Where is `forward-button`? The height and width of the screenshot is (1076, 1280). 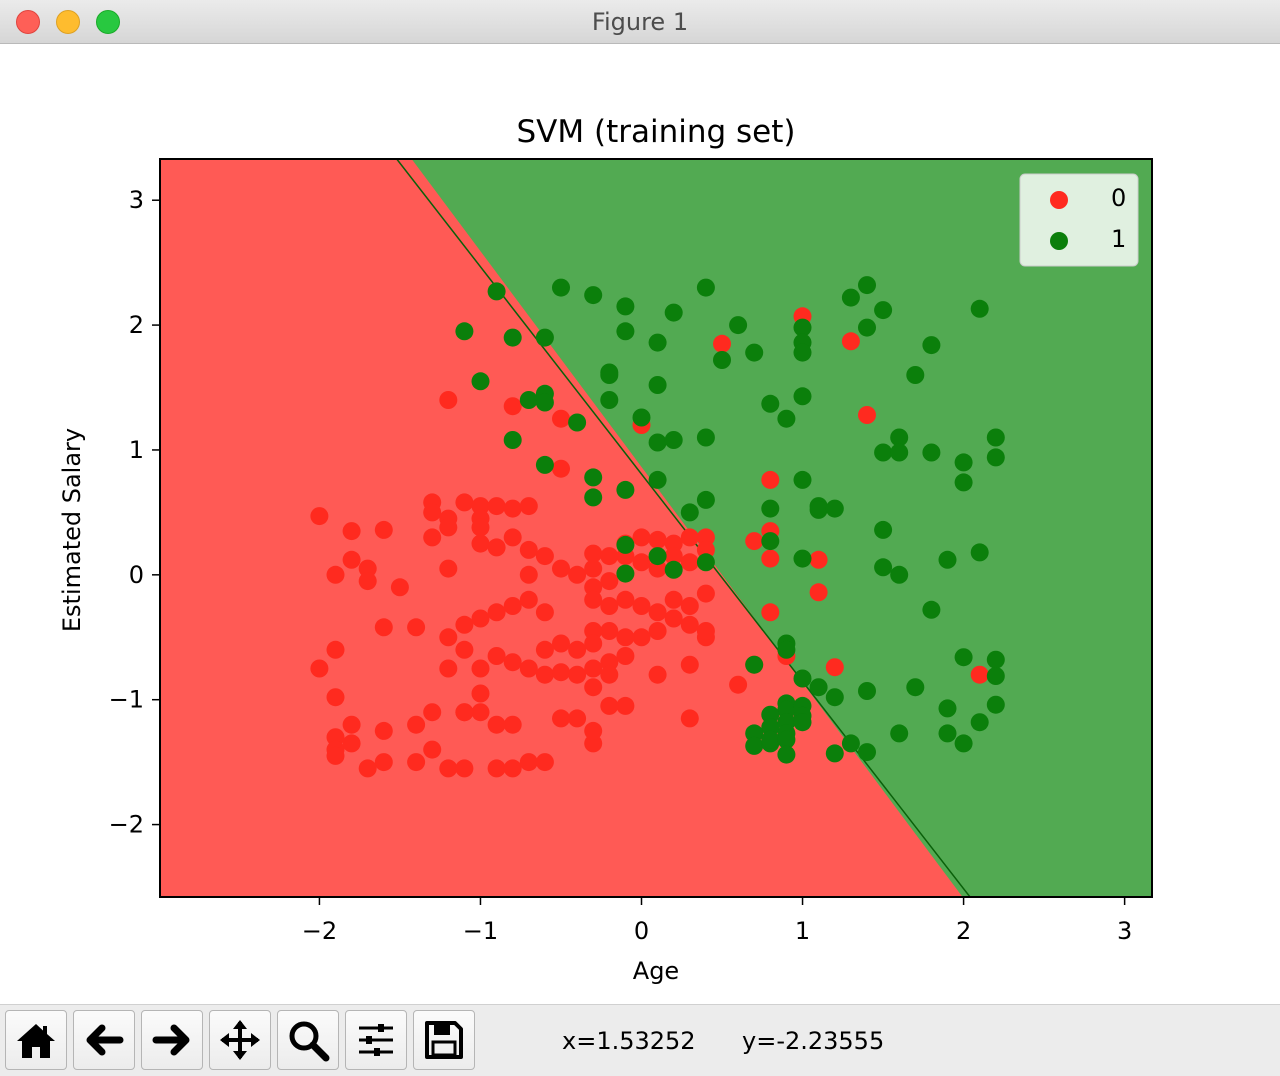 forward-button is located at coordinates (172, 1040).